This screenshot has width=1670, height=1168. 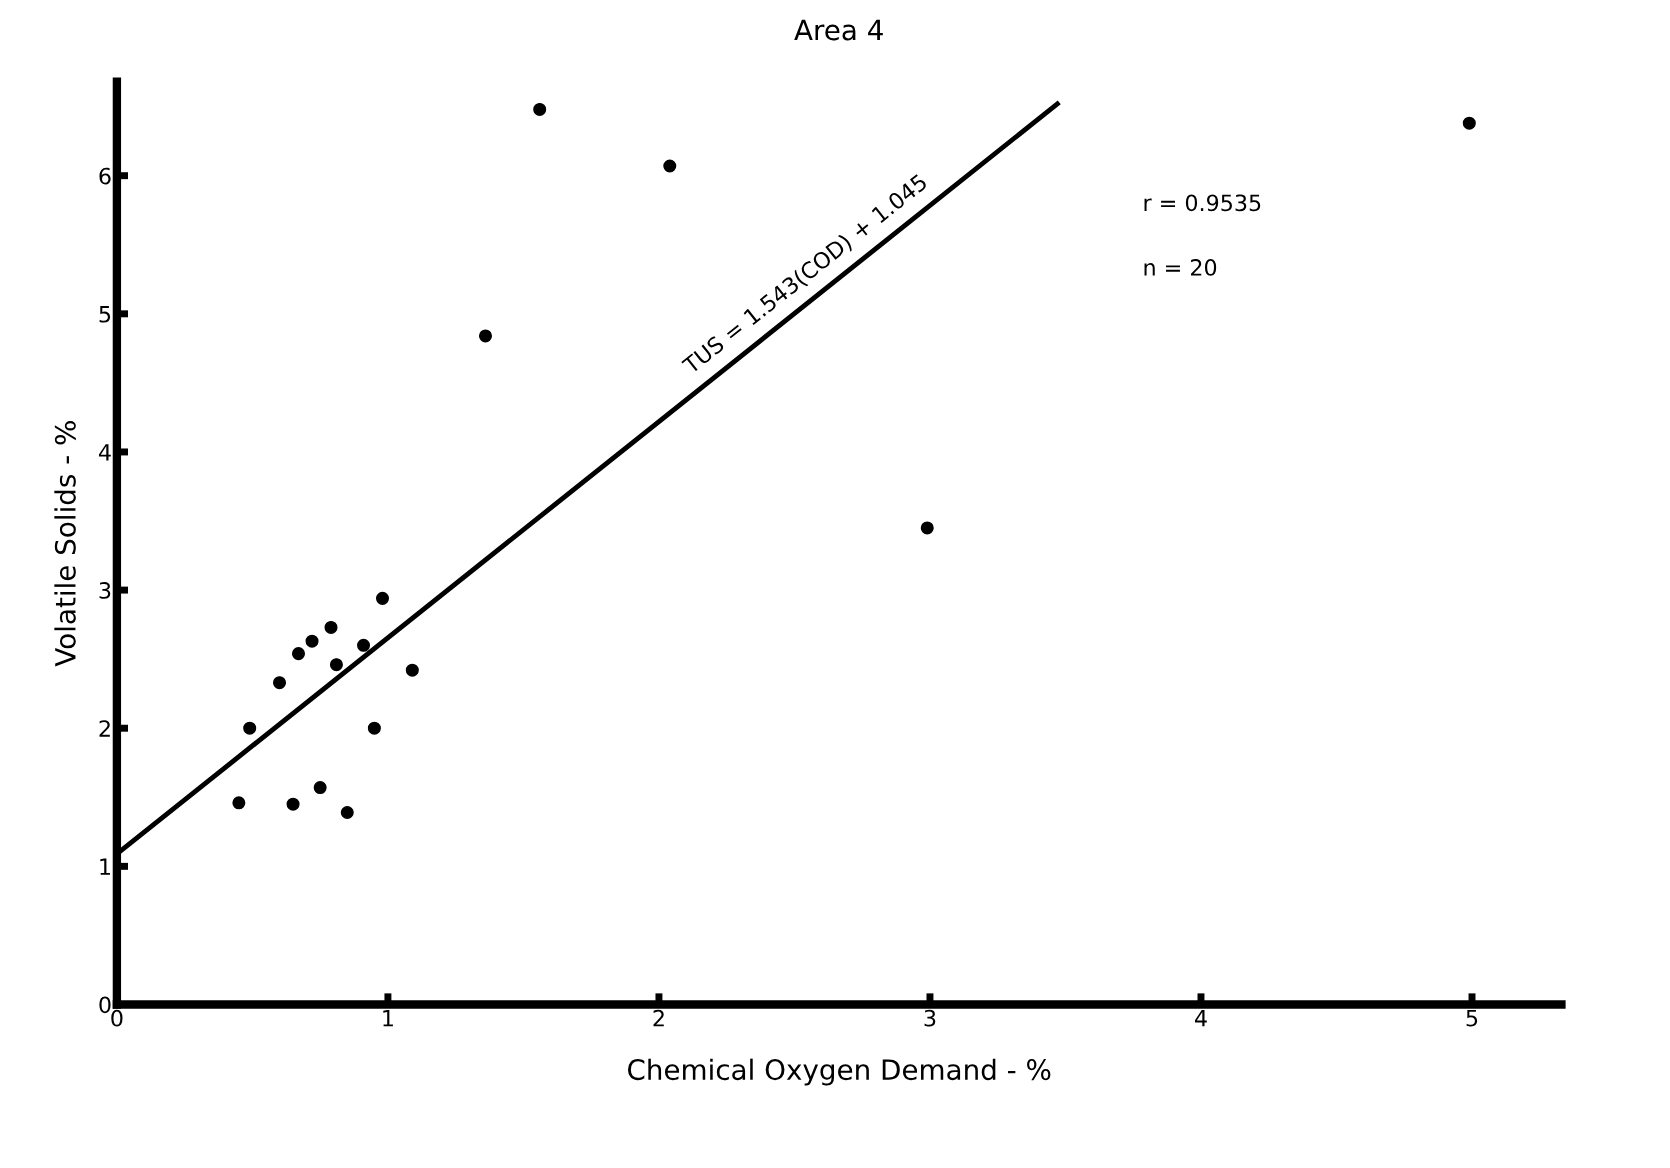 What do you see at coordinates (1201, 1018) in the screenshot?
I see `x-tick-label: 4` at bounding box center [1201, 1018].